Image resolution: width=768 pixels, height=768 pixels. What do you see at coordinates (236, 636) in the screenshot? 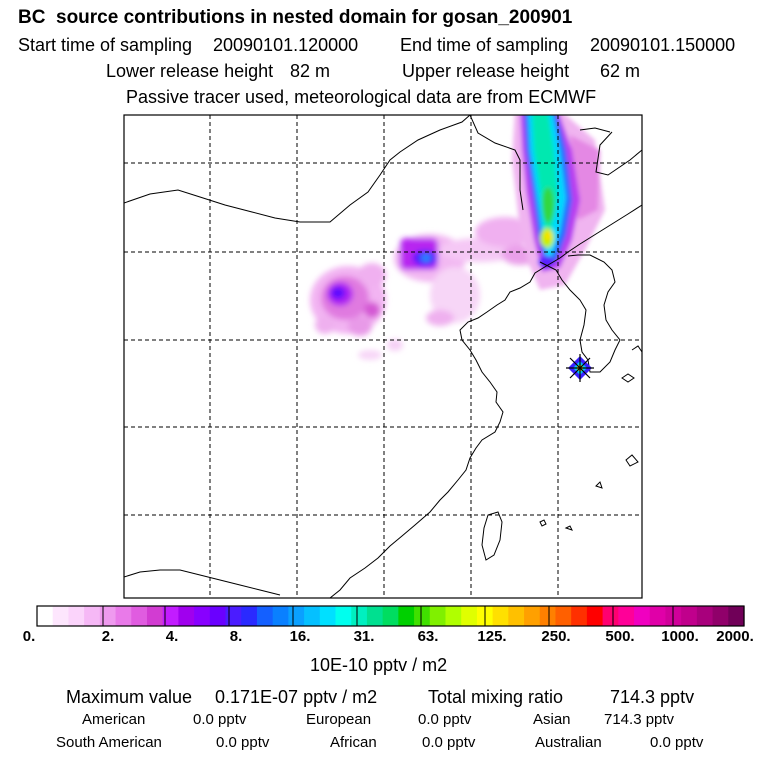
I see `colorbar-tick-3: 8.` at bounding box center [236, 636].